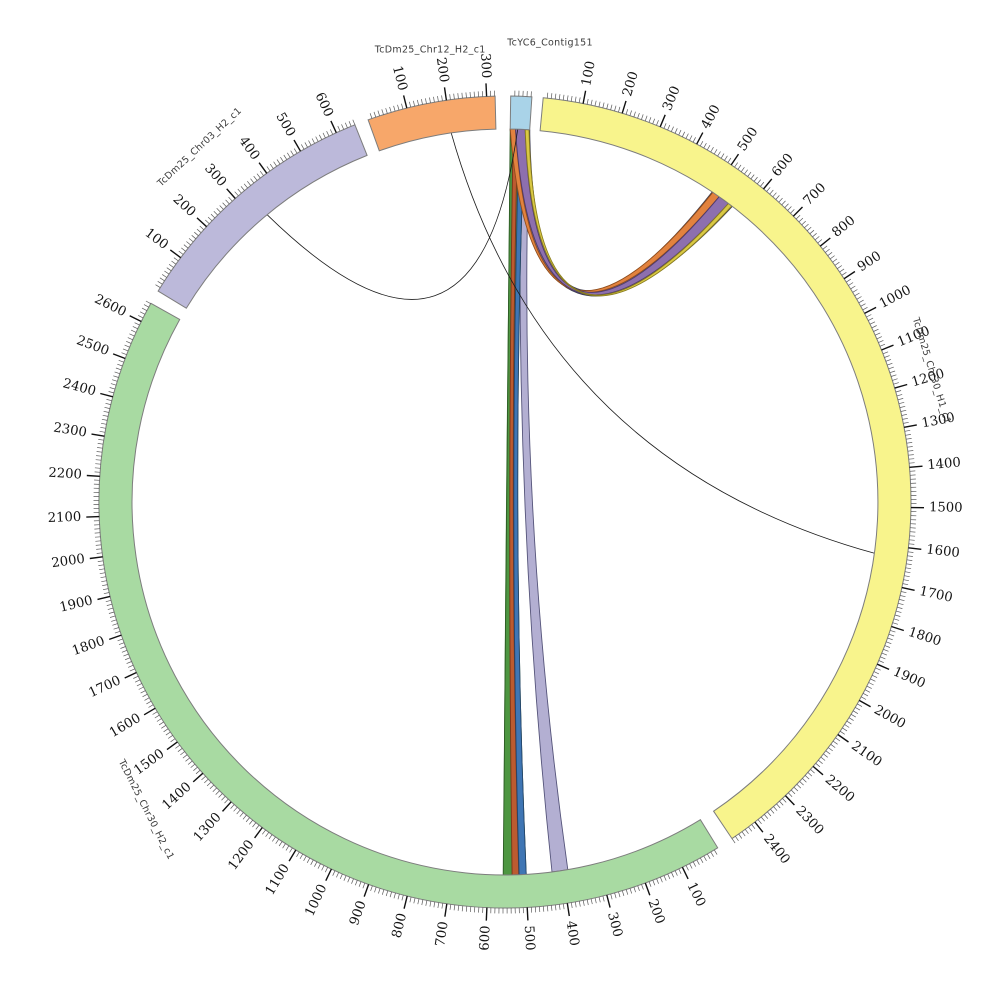 The image size is (1000, 1000). I want to click on tick-label: 2000, so click(68, 561).